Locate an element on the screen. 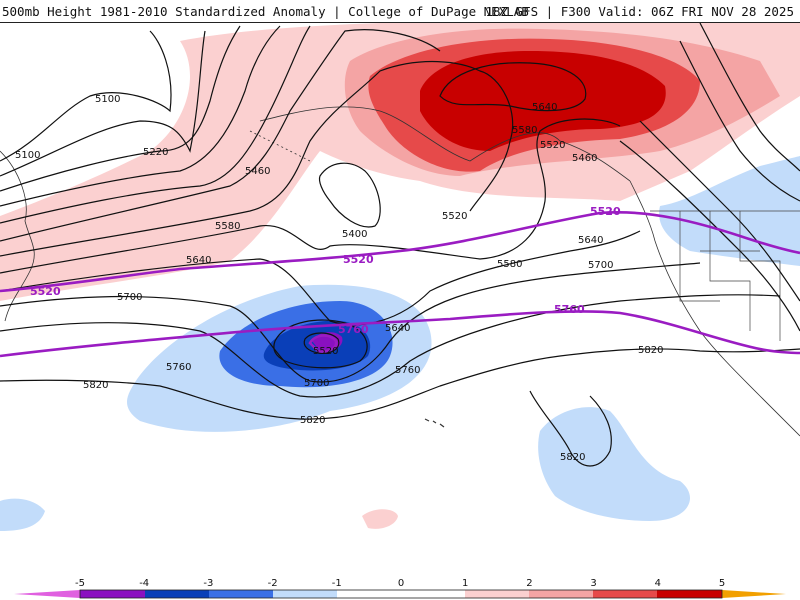 The height and width of the screenshot is (600, 800). swatch-p3 is located at coordinates (625, 594).